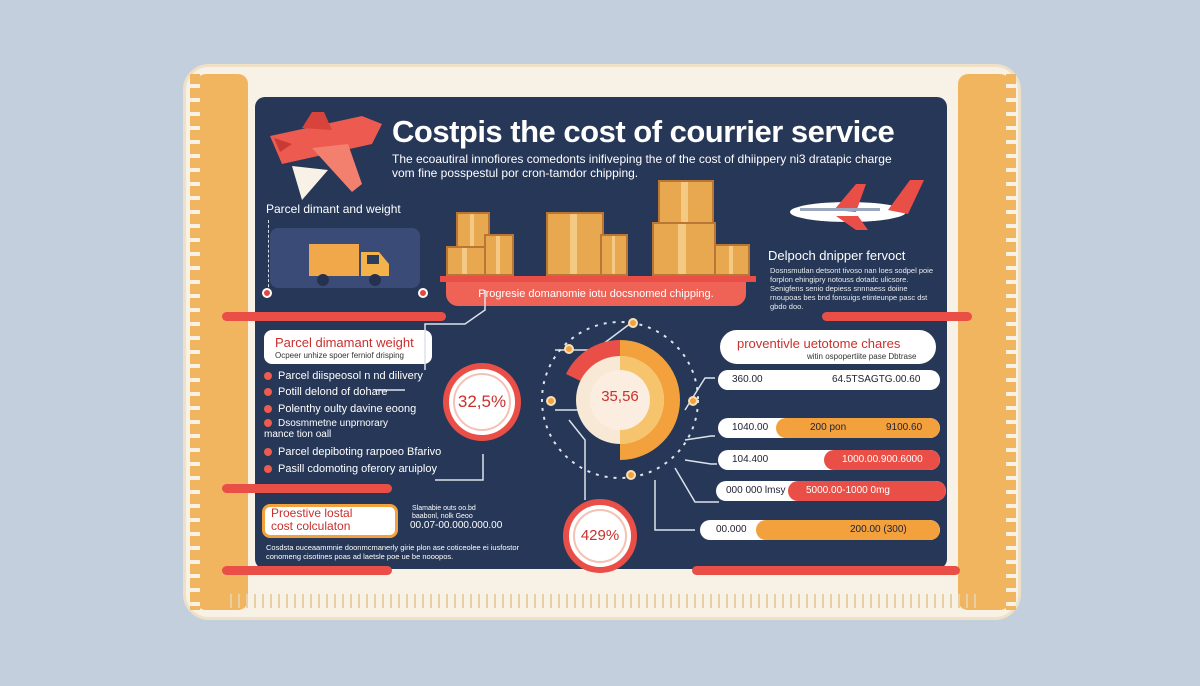 The image size is (1200, 686). What do you see at coordinates (750, 427) in the screenshot?
I see `cost-bar-left: 1040.00` at bounding box center [750, 427].